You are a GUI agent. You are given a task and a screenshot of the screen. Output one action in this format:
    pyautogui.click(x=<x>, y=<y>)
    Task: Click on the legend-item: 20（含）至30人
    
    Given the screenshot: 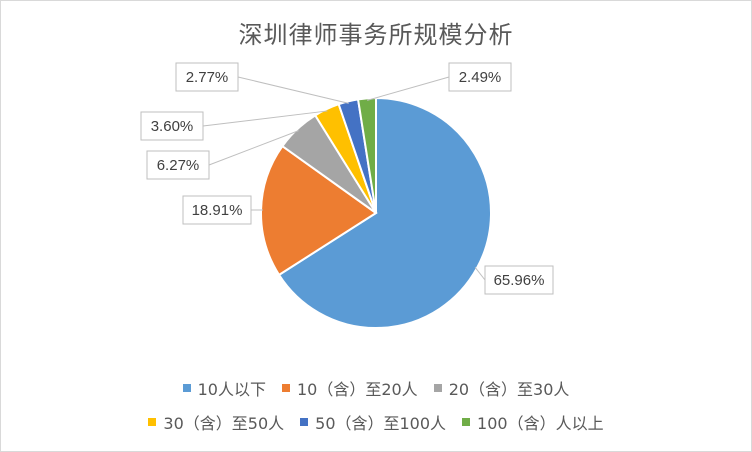 What is the action you would take?
    pyautogui.click(x=501, y=388)
    